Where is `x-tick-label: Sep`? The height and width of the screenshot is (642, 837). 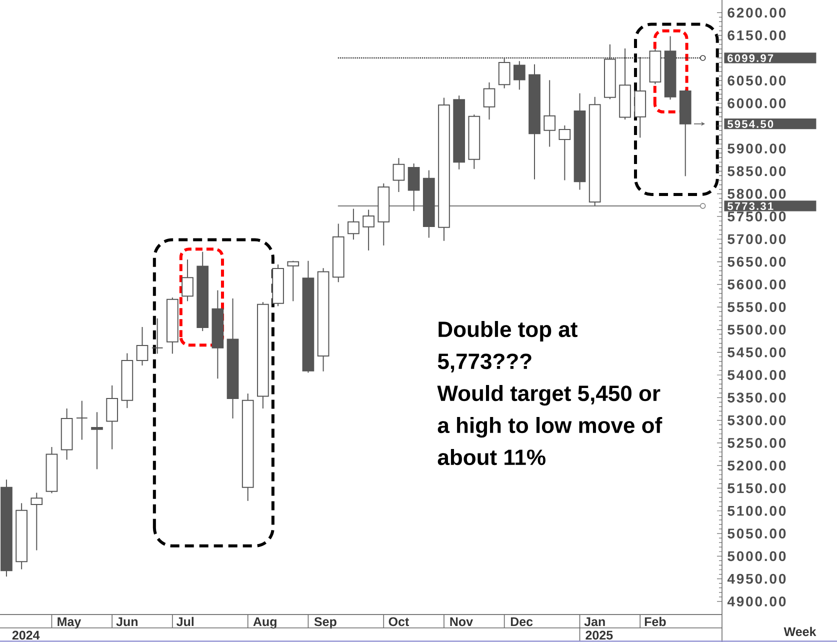 x-tick-label: Sep is located at coordinates (325, 623).